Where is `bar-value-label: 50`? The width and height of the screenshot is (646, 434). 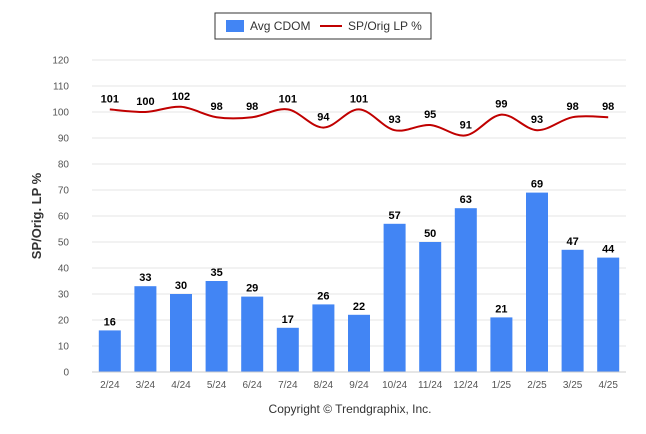
bar-value-label: 50 is located at coordinates (430, 234).